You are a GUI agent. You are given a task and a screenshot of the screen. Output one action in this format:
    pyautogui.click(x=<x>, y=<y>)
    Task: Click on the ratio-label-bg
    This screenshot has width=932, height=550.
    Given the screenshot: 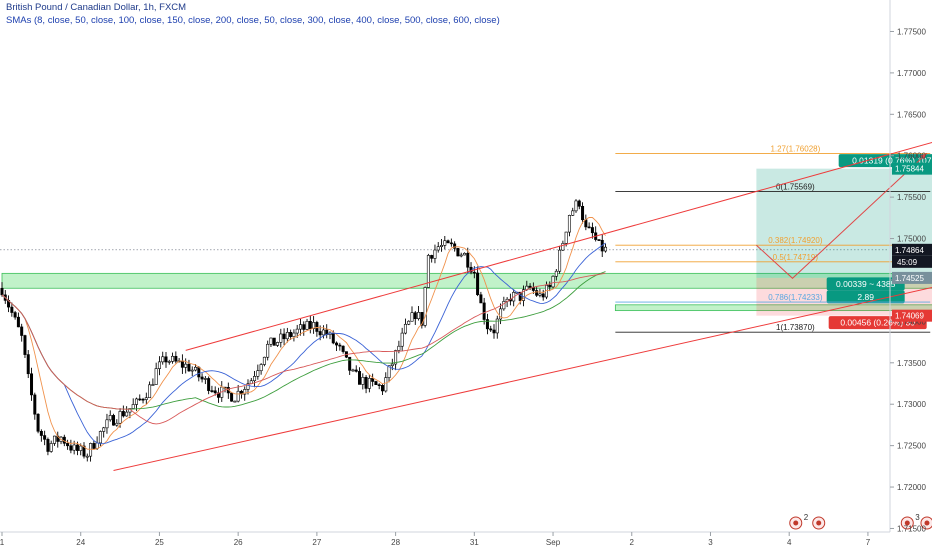 What is the action you would take?
    pyautogui.click(x=865, y=297)
    